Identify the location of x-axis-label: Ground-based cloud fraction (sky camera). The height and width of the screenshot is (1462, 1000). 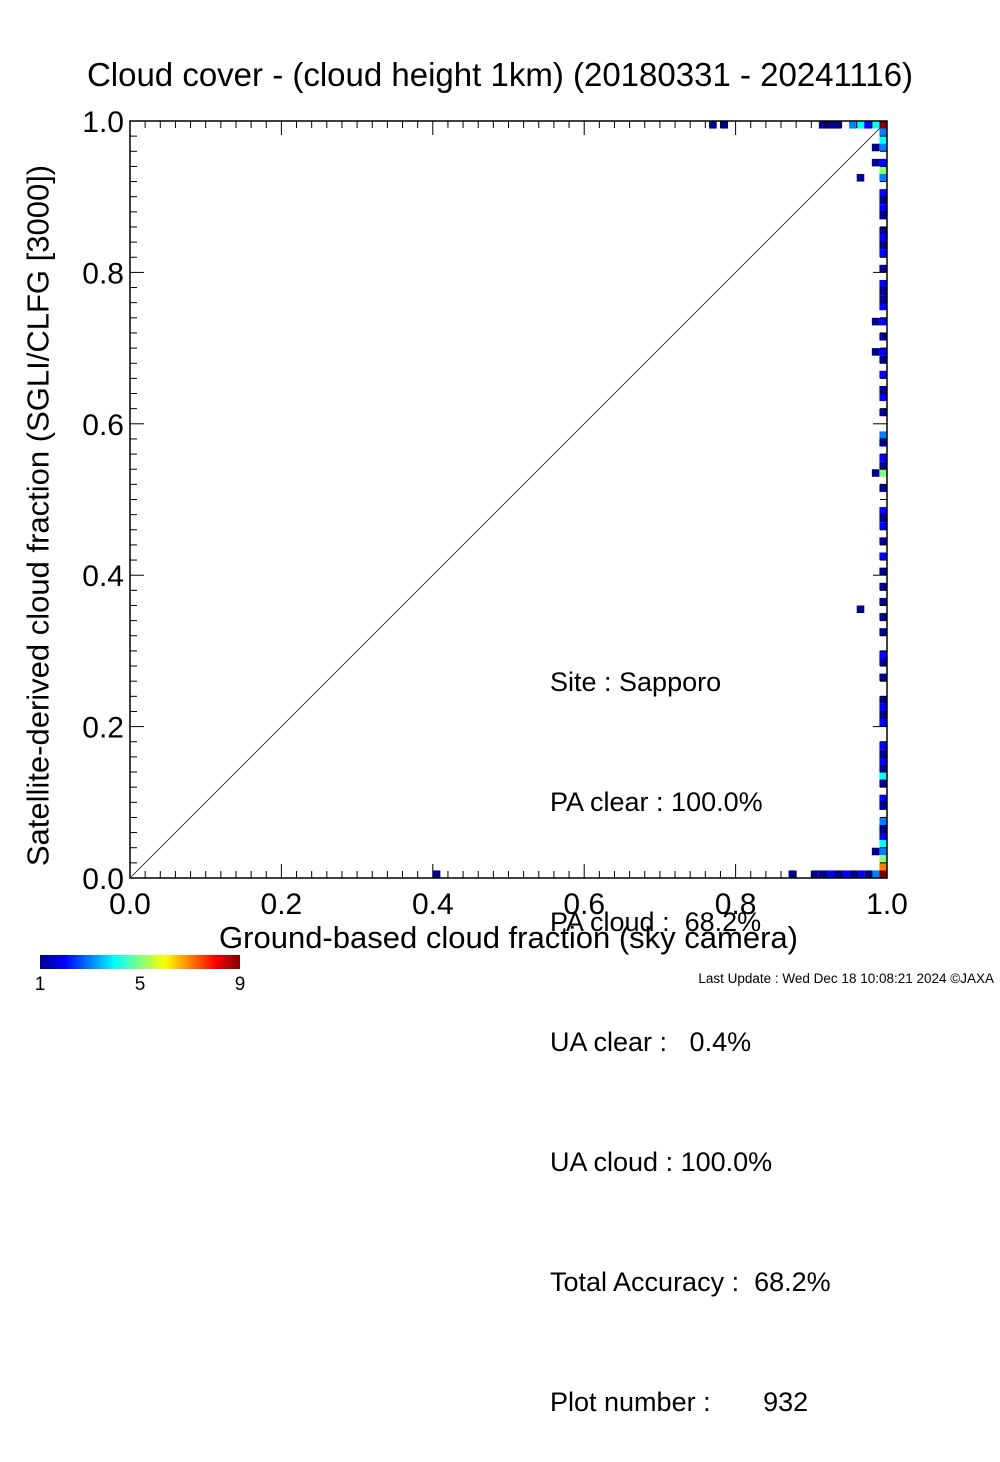
(508, 937).